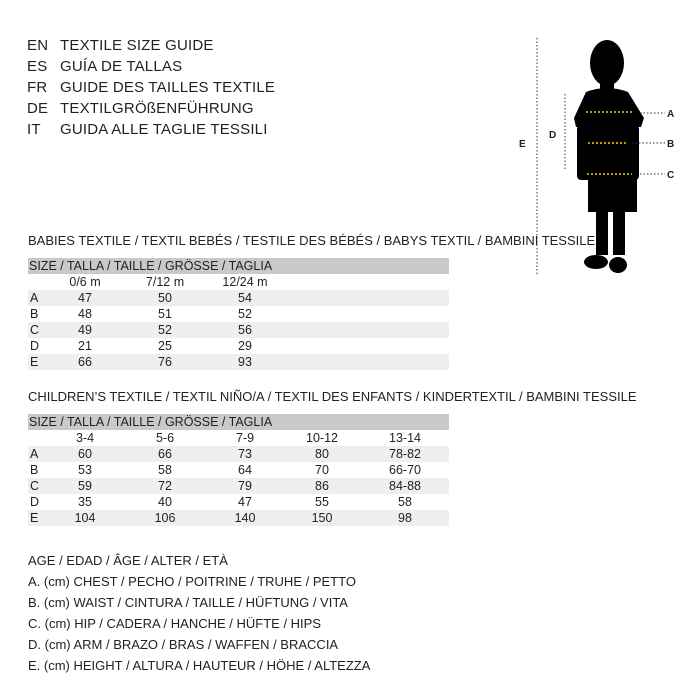 The height and width of the screenshot is (700, 700). I want to click on column-header-row: 3-4 5-6 7-9 10-12 13-14, so click(238, 438).